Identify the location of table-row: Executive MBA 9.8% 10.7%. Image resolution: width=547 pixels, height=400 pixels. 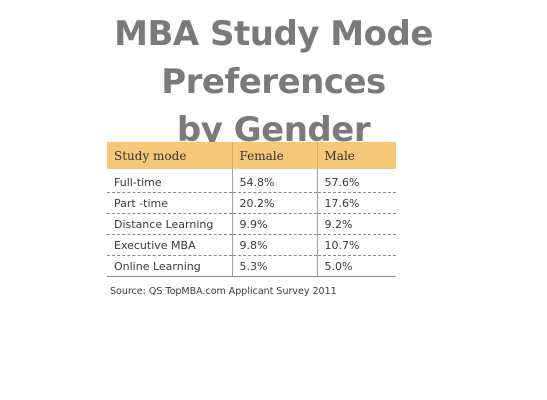
(251, 245).